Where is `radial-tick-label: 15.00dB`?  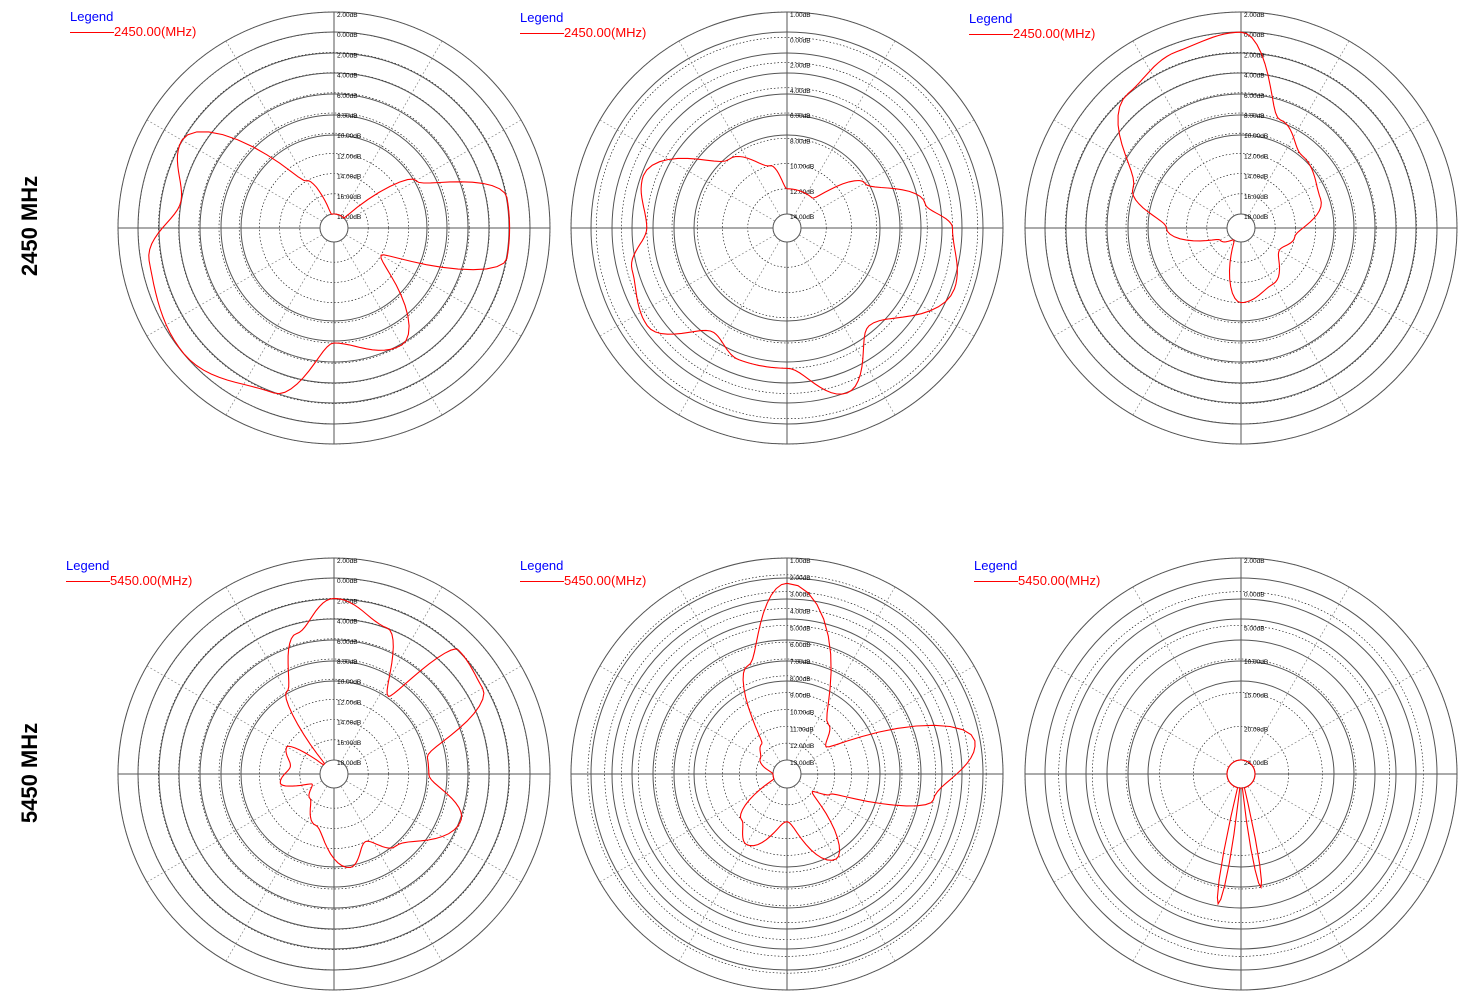 radial-tick-label: 15.00dB is located at coordinates (1256, 696).